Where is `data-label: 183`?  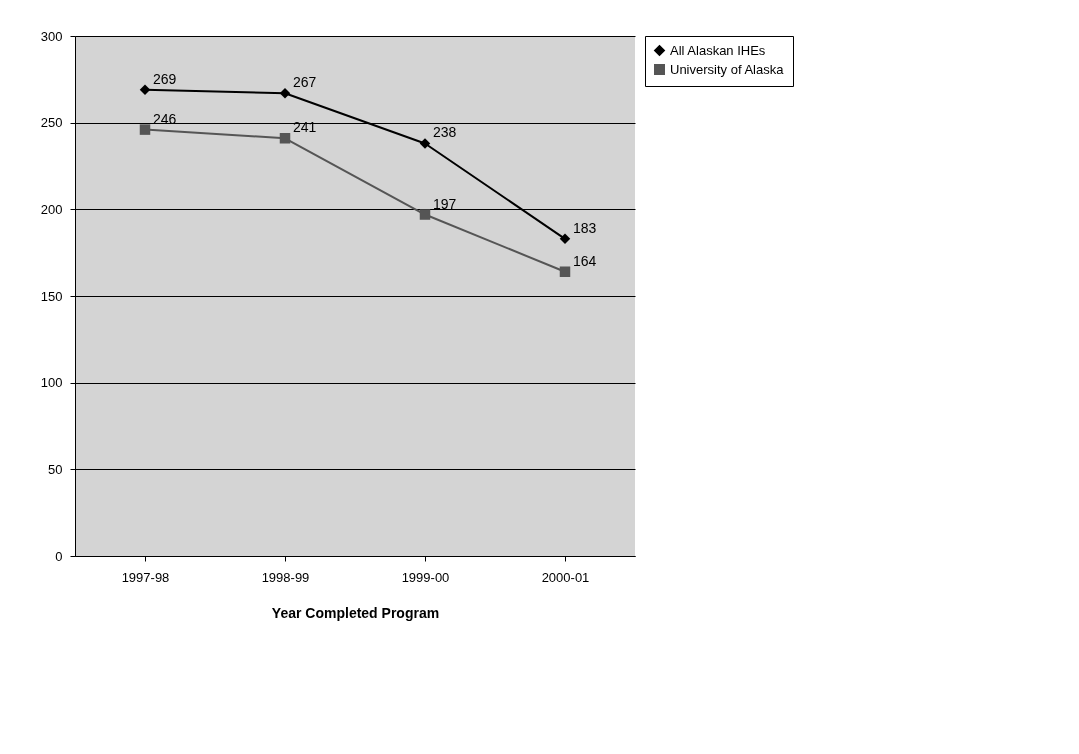 data-label: 183 is located at coordinates (585, 227).